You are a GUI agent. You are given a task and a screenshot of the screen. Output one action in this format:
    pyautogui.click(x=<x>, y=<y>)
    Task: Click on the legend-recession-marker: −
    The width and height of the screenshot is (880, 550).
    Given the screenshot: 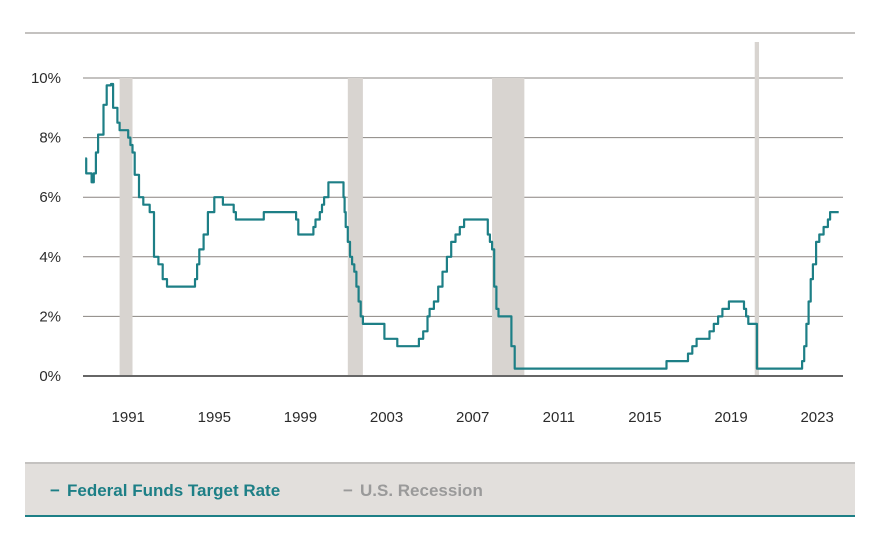 What is the action you would take?
    pyautogui.click(x=348, y=490)
    